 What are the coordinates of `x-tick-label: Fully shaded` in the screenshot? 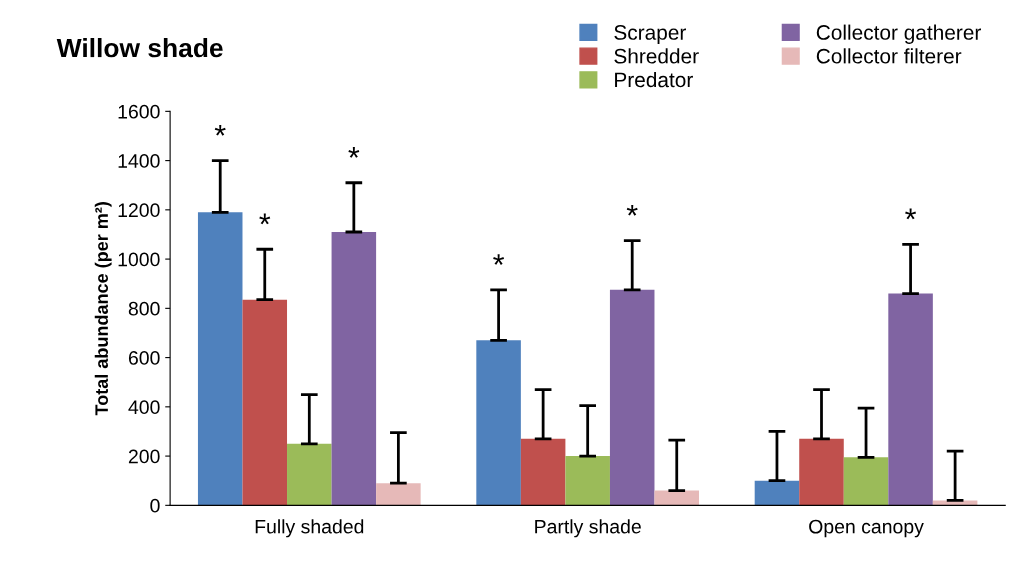 It's located at (309, 528).